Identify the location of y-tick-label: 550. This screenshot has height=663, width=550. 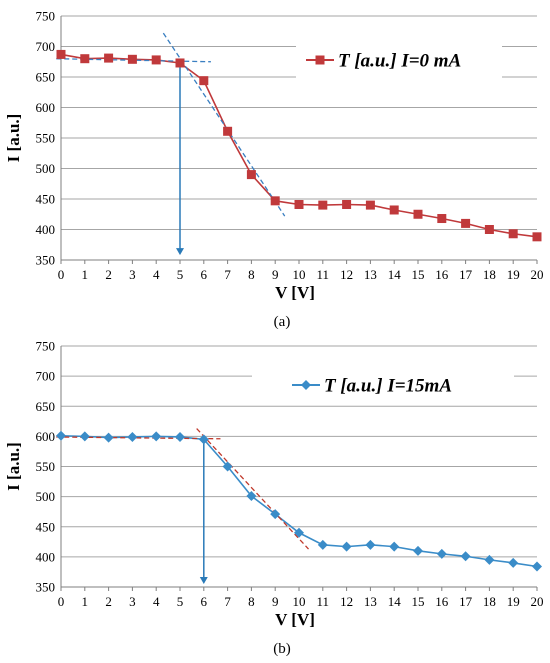
(46, 138).